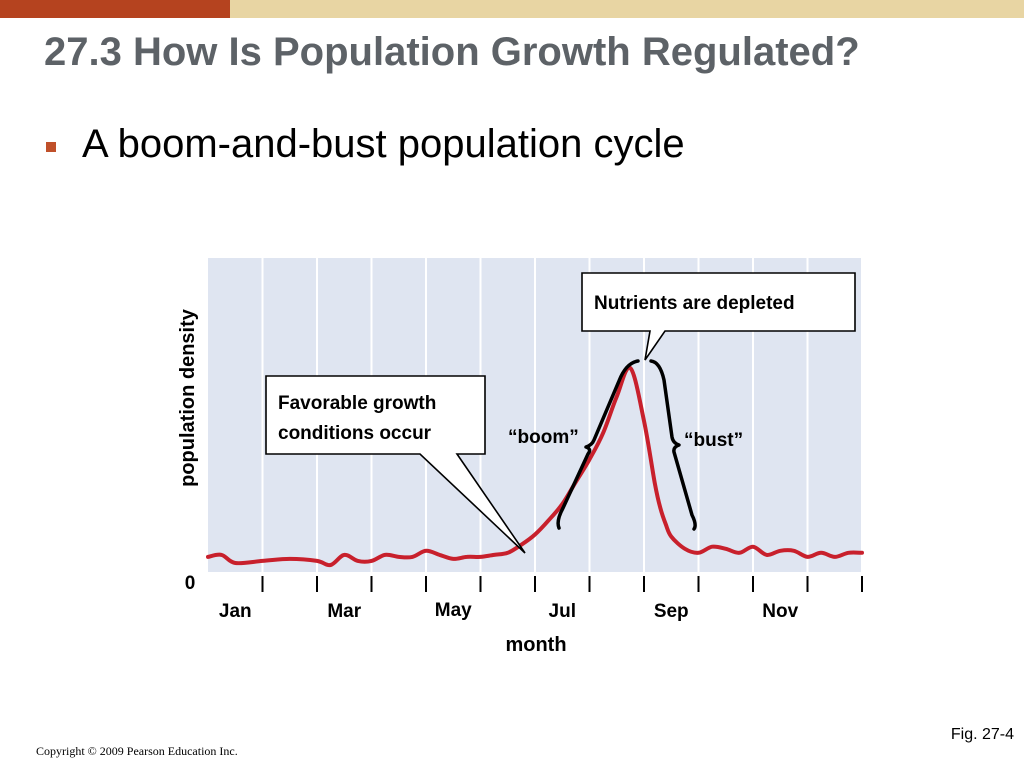 The image size is (1024, 768). Describe the element at coordinates (671, 611) in the screenshot. I see `x-tick-label-sep: Sep` at that location.